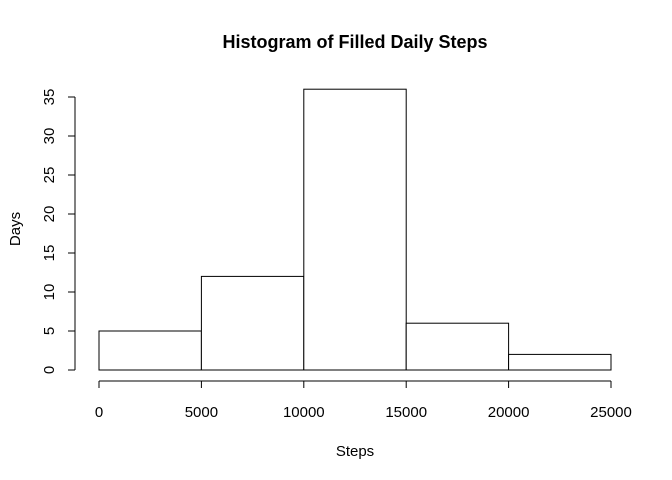 Image resolution: width=672 pixels, height=480 pixels. What do you see at coordinates (58, 231) in the screenshot?
I see `y-axis: 0 5 10 15 20 25 30 35` at bounding box center [58, 231].